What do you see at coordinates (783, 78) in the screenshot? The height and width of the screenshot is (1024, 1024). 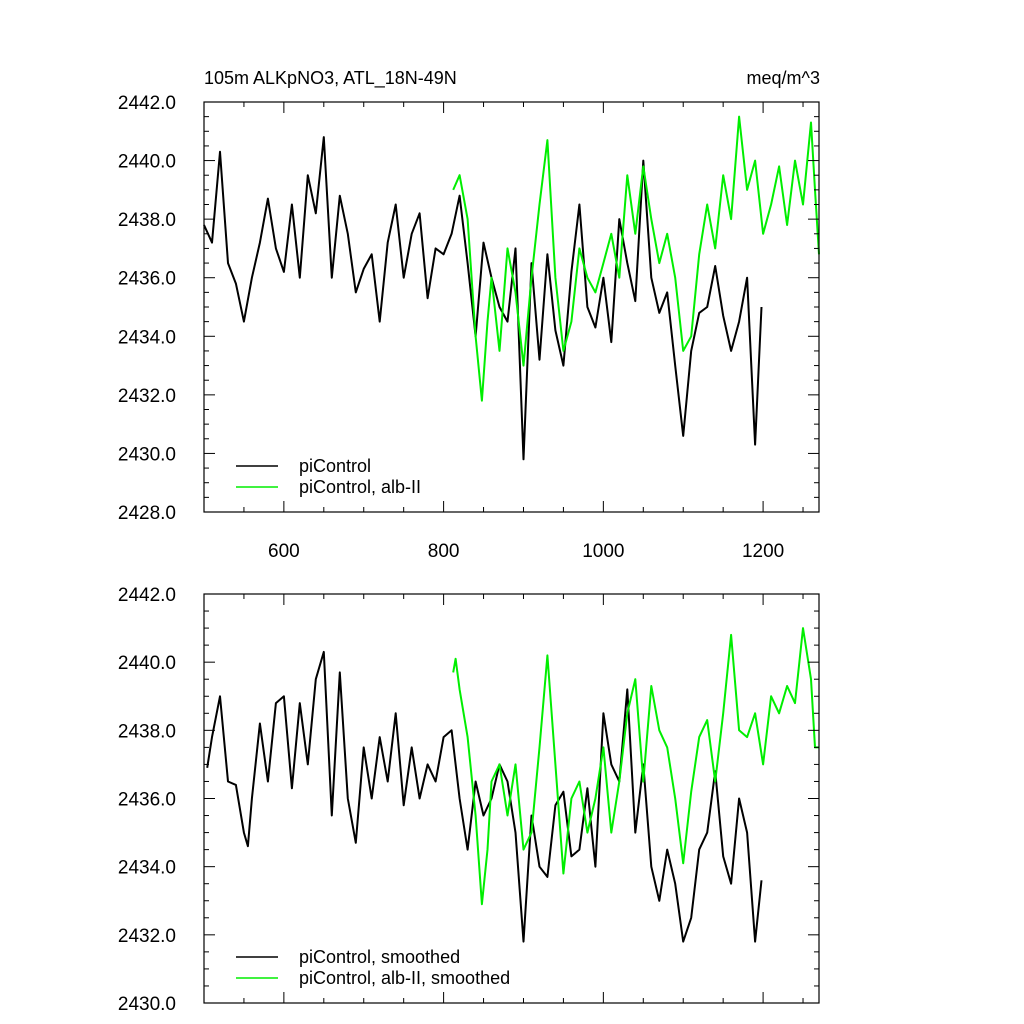 I see `units-label: meq/m^3` at bounding box center [783, 78].